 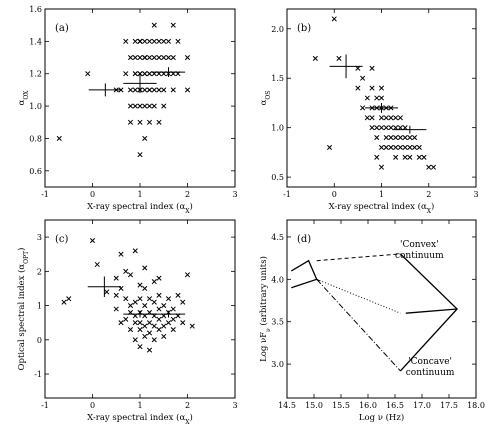 I want to click on y-tick-label: 2.0, so click(x=277, y=29).